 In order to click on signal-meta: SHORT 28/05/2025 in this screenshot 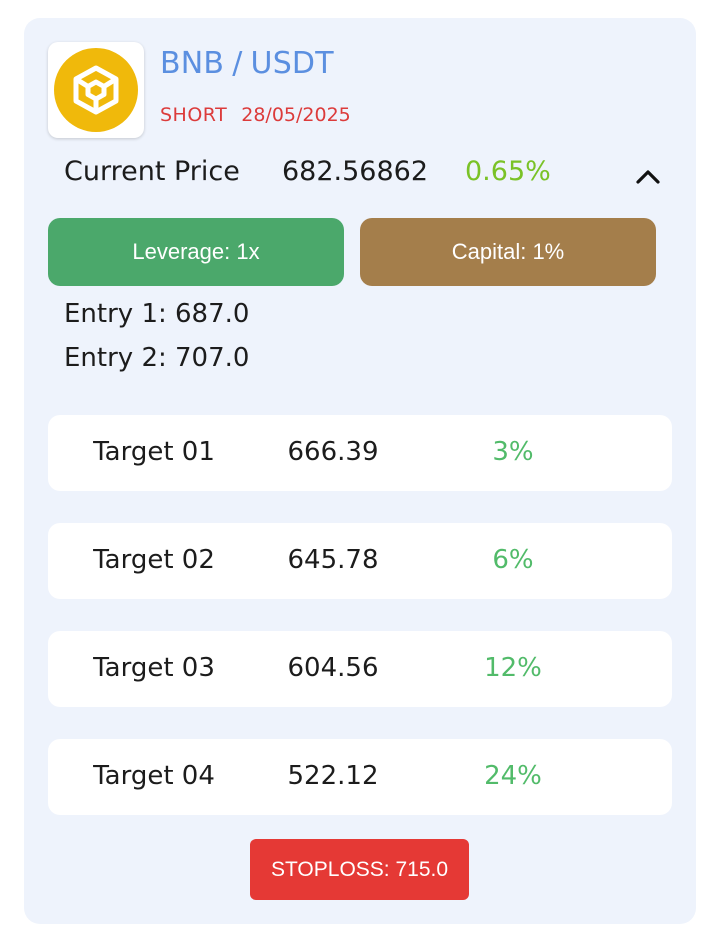, I will do `click(255, 115)`.